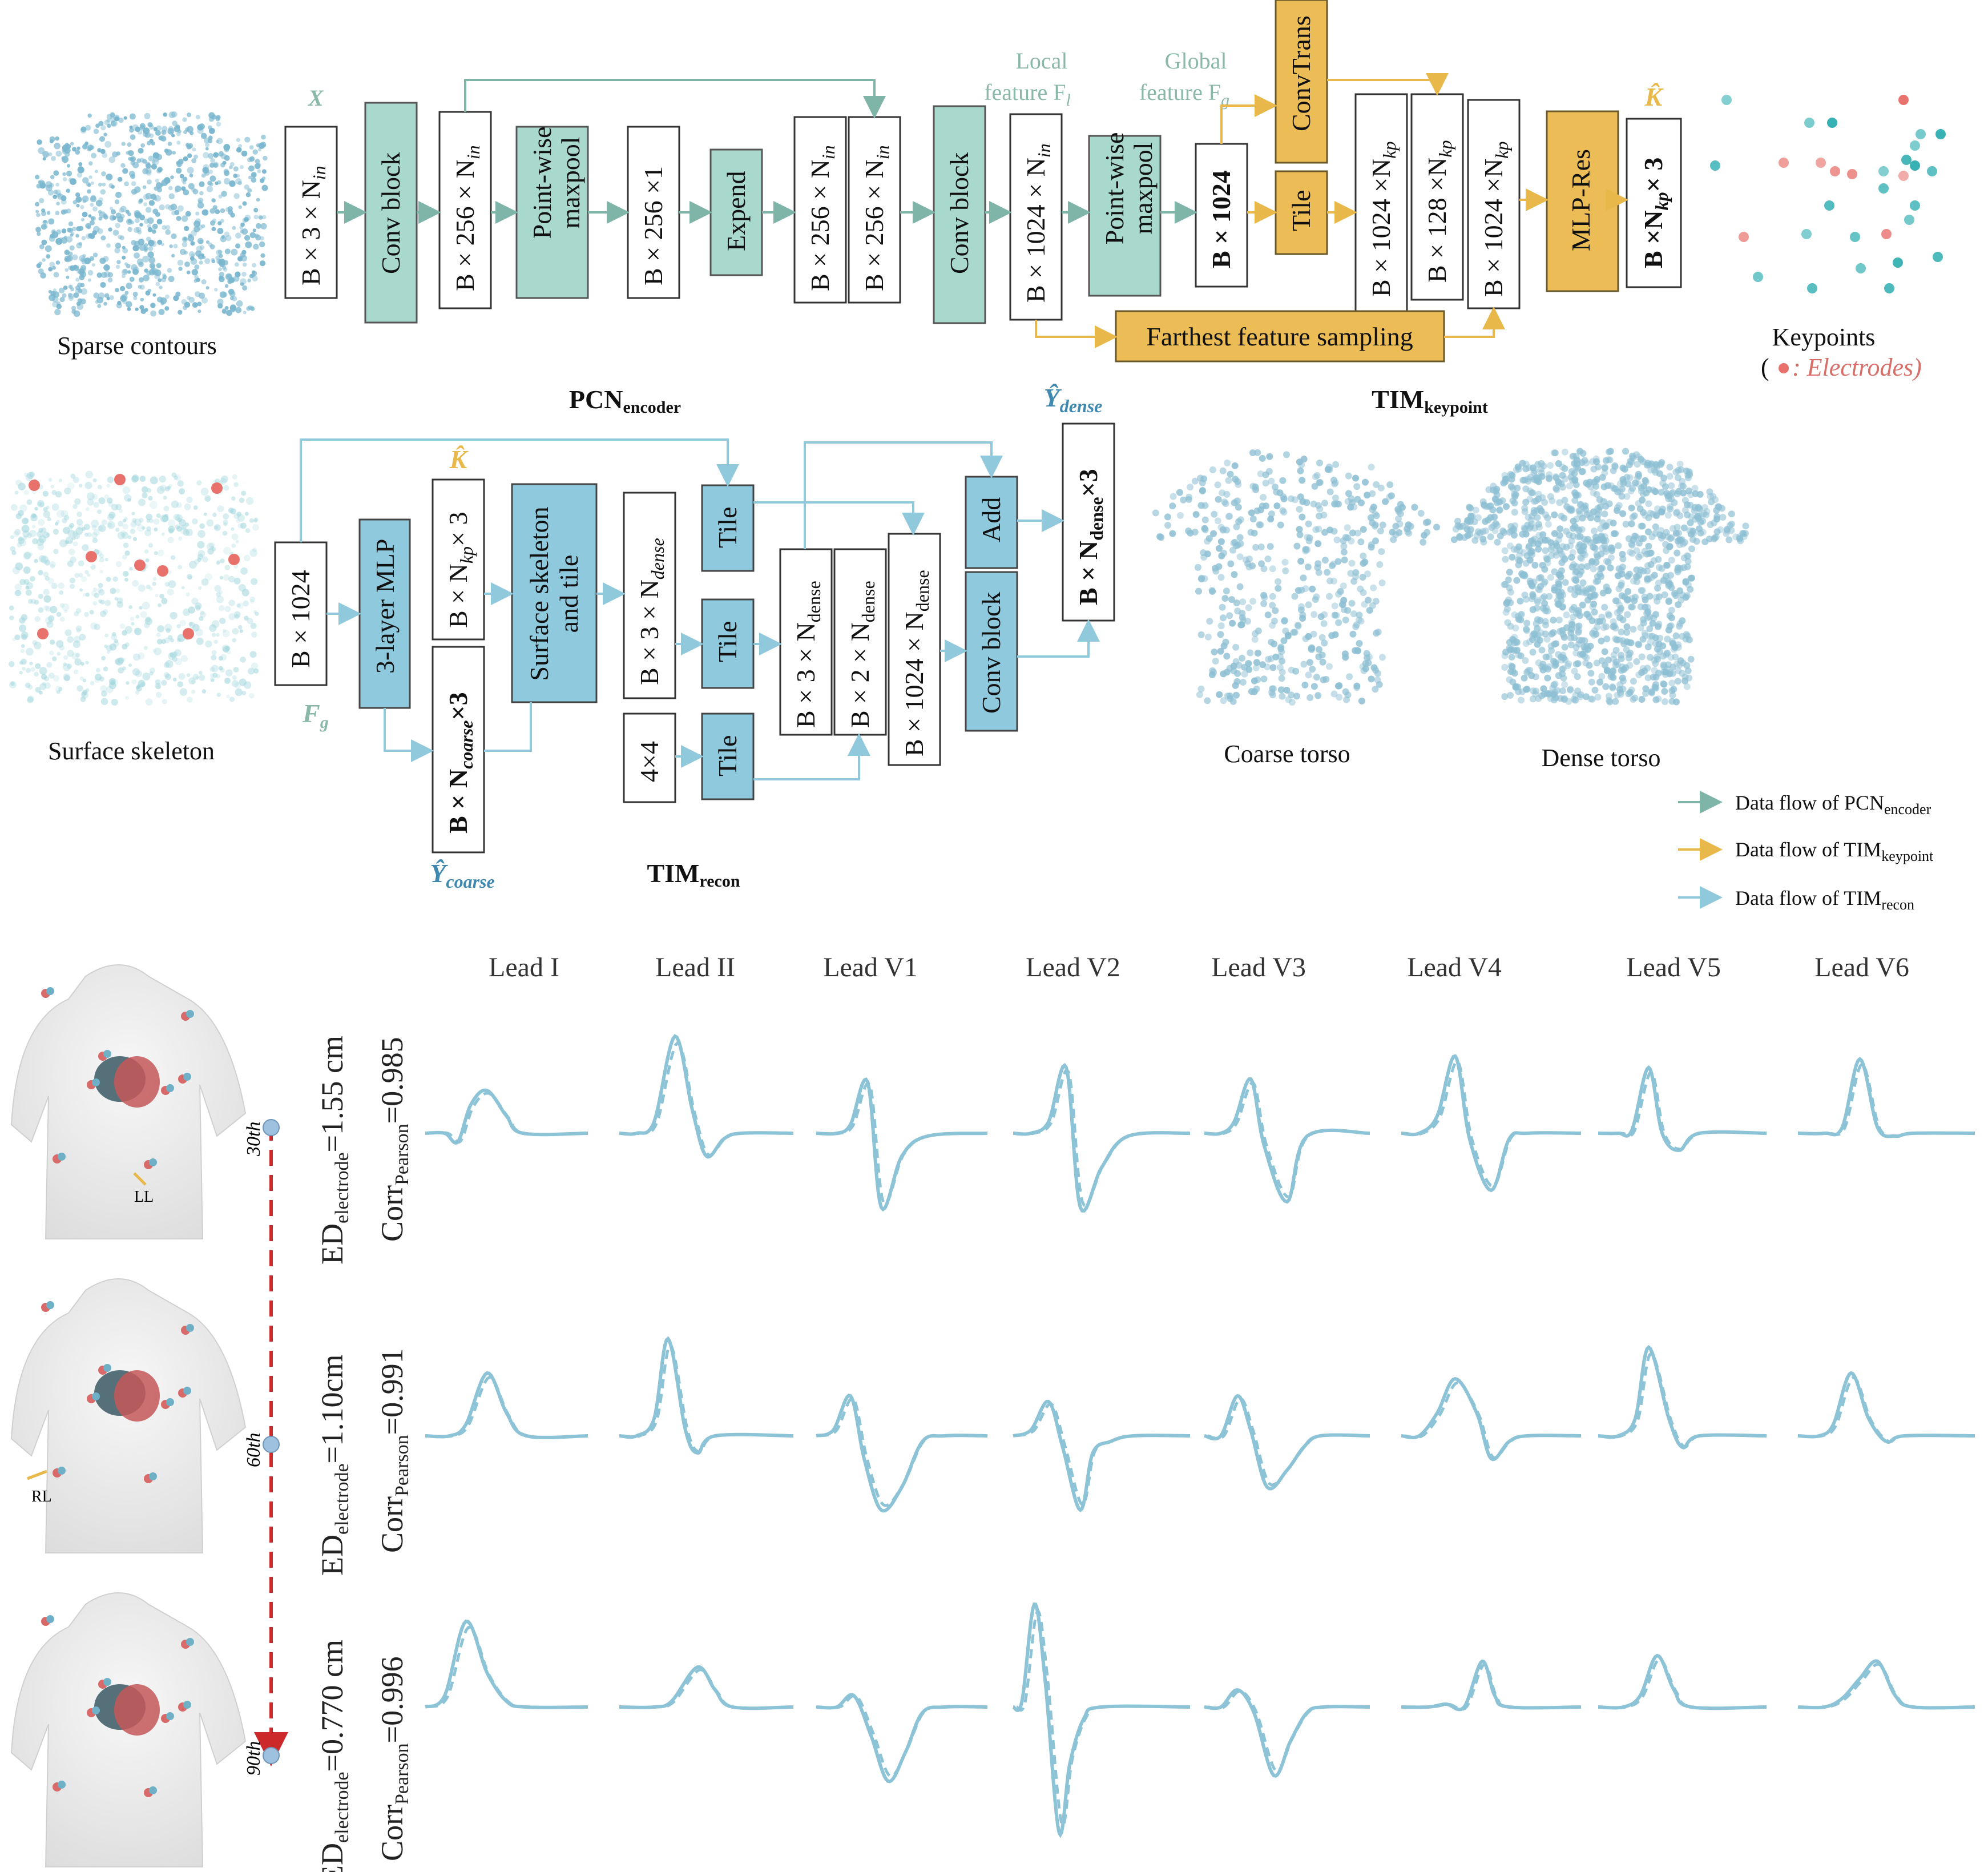  I want to click on pcn-arrows, so click(767, 151).